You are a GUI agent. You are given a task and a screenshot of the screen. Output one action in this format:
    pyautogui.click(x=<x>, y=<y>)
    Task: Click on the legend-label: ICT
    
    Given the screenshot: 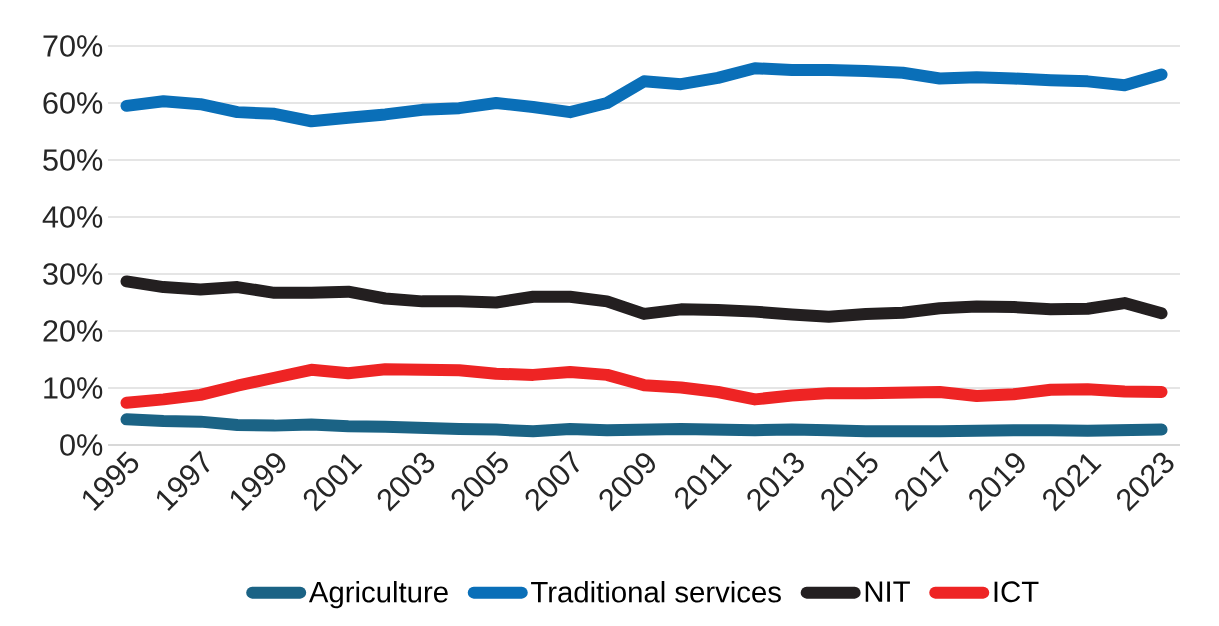 What is the action you would take?
    pyautogui.click(x=1016, y=592)
    